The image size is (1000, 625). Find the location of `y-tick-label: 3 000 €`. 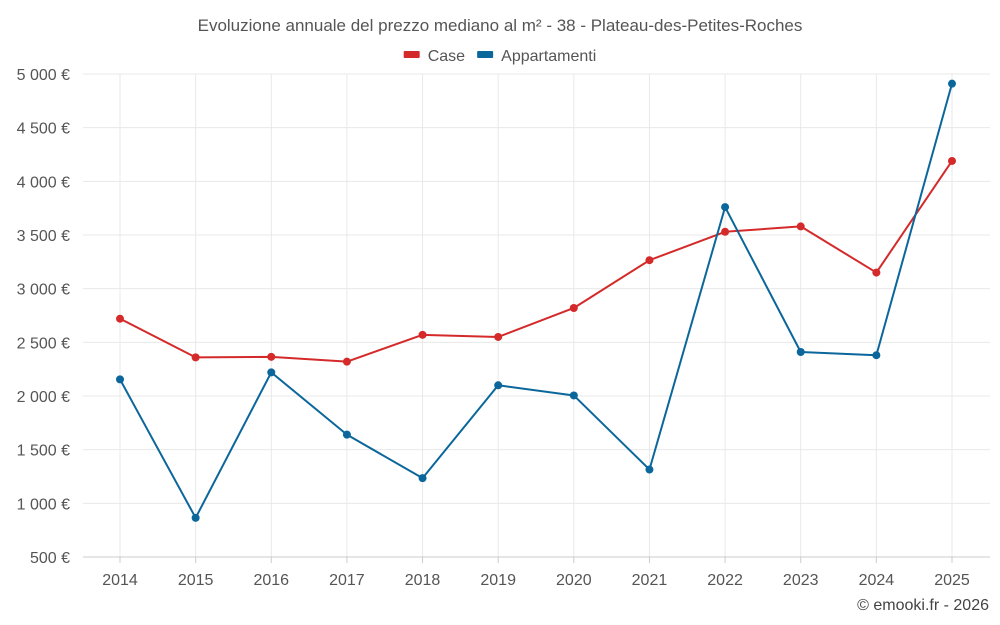

y-tick-label: 3 000 € is located at coordinates (43, 290).